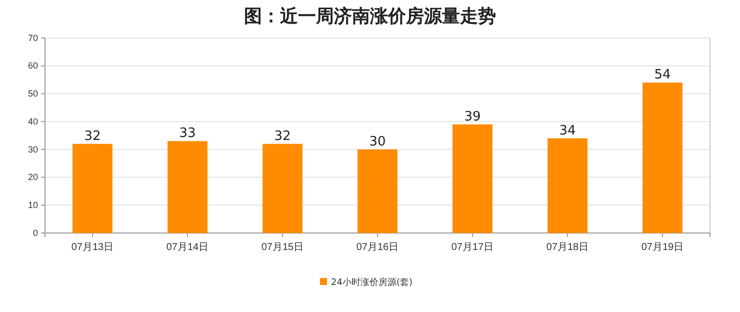  What do you see at coordinates (472, 247) in the screenshot?
I see `x-tick-label: 07月17日` at bounding box center [472, 247].